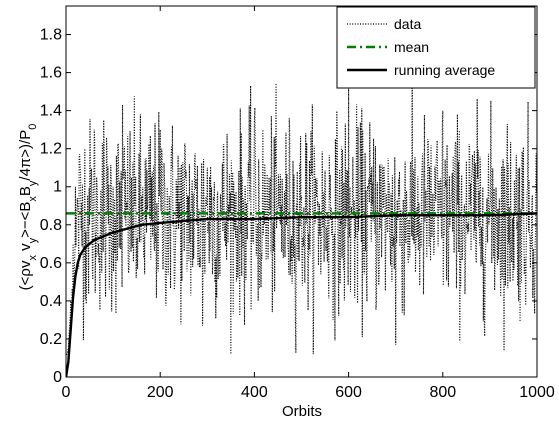  I want to click on y-tick-label: 0.4, so click(51, 301).